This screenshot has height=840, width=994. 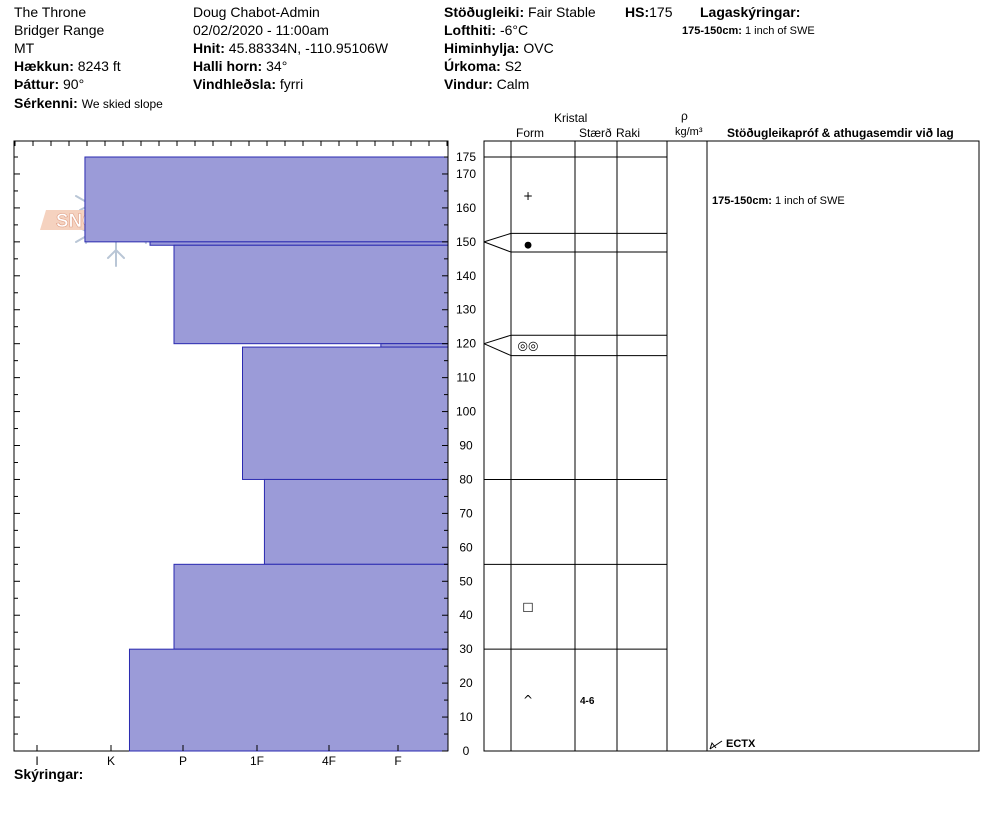 I want to click on wind-loading-value: fyrri, so click(x=291, y=84).